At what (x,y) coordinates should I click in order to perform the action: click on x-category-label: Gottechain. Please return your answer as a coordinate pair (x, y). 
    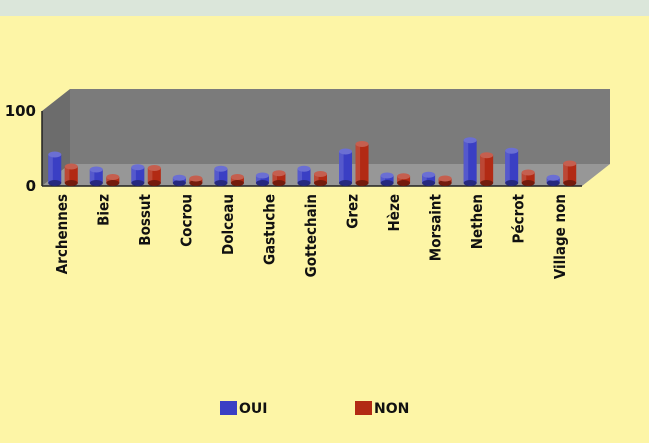
    Looking at the image, I should click on (311, 235).